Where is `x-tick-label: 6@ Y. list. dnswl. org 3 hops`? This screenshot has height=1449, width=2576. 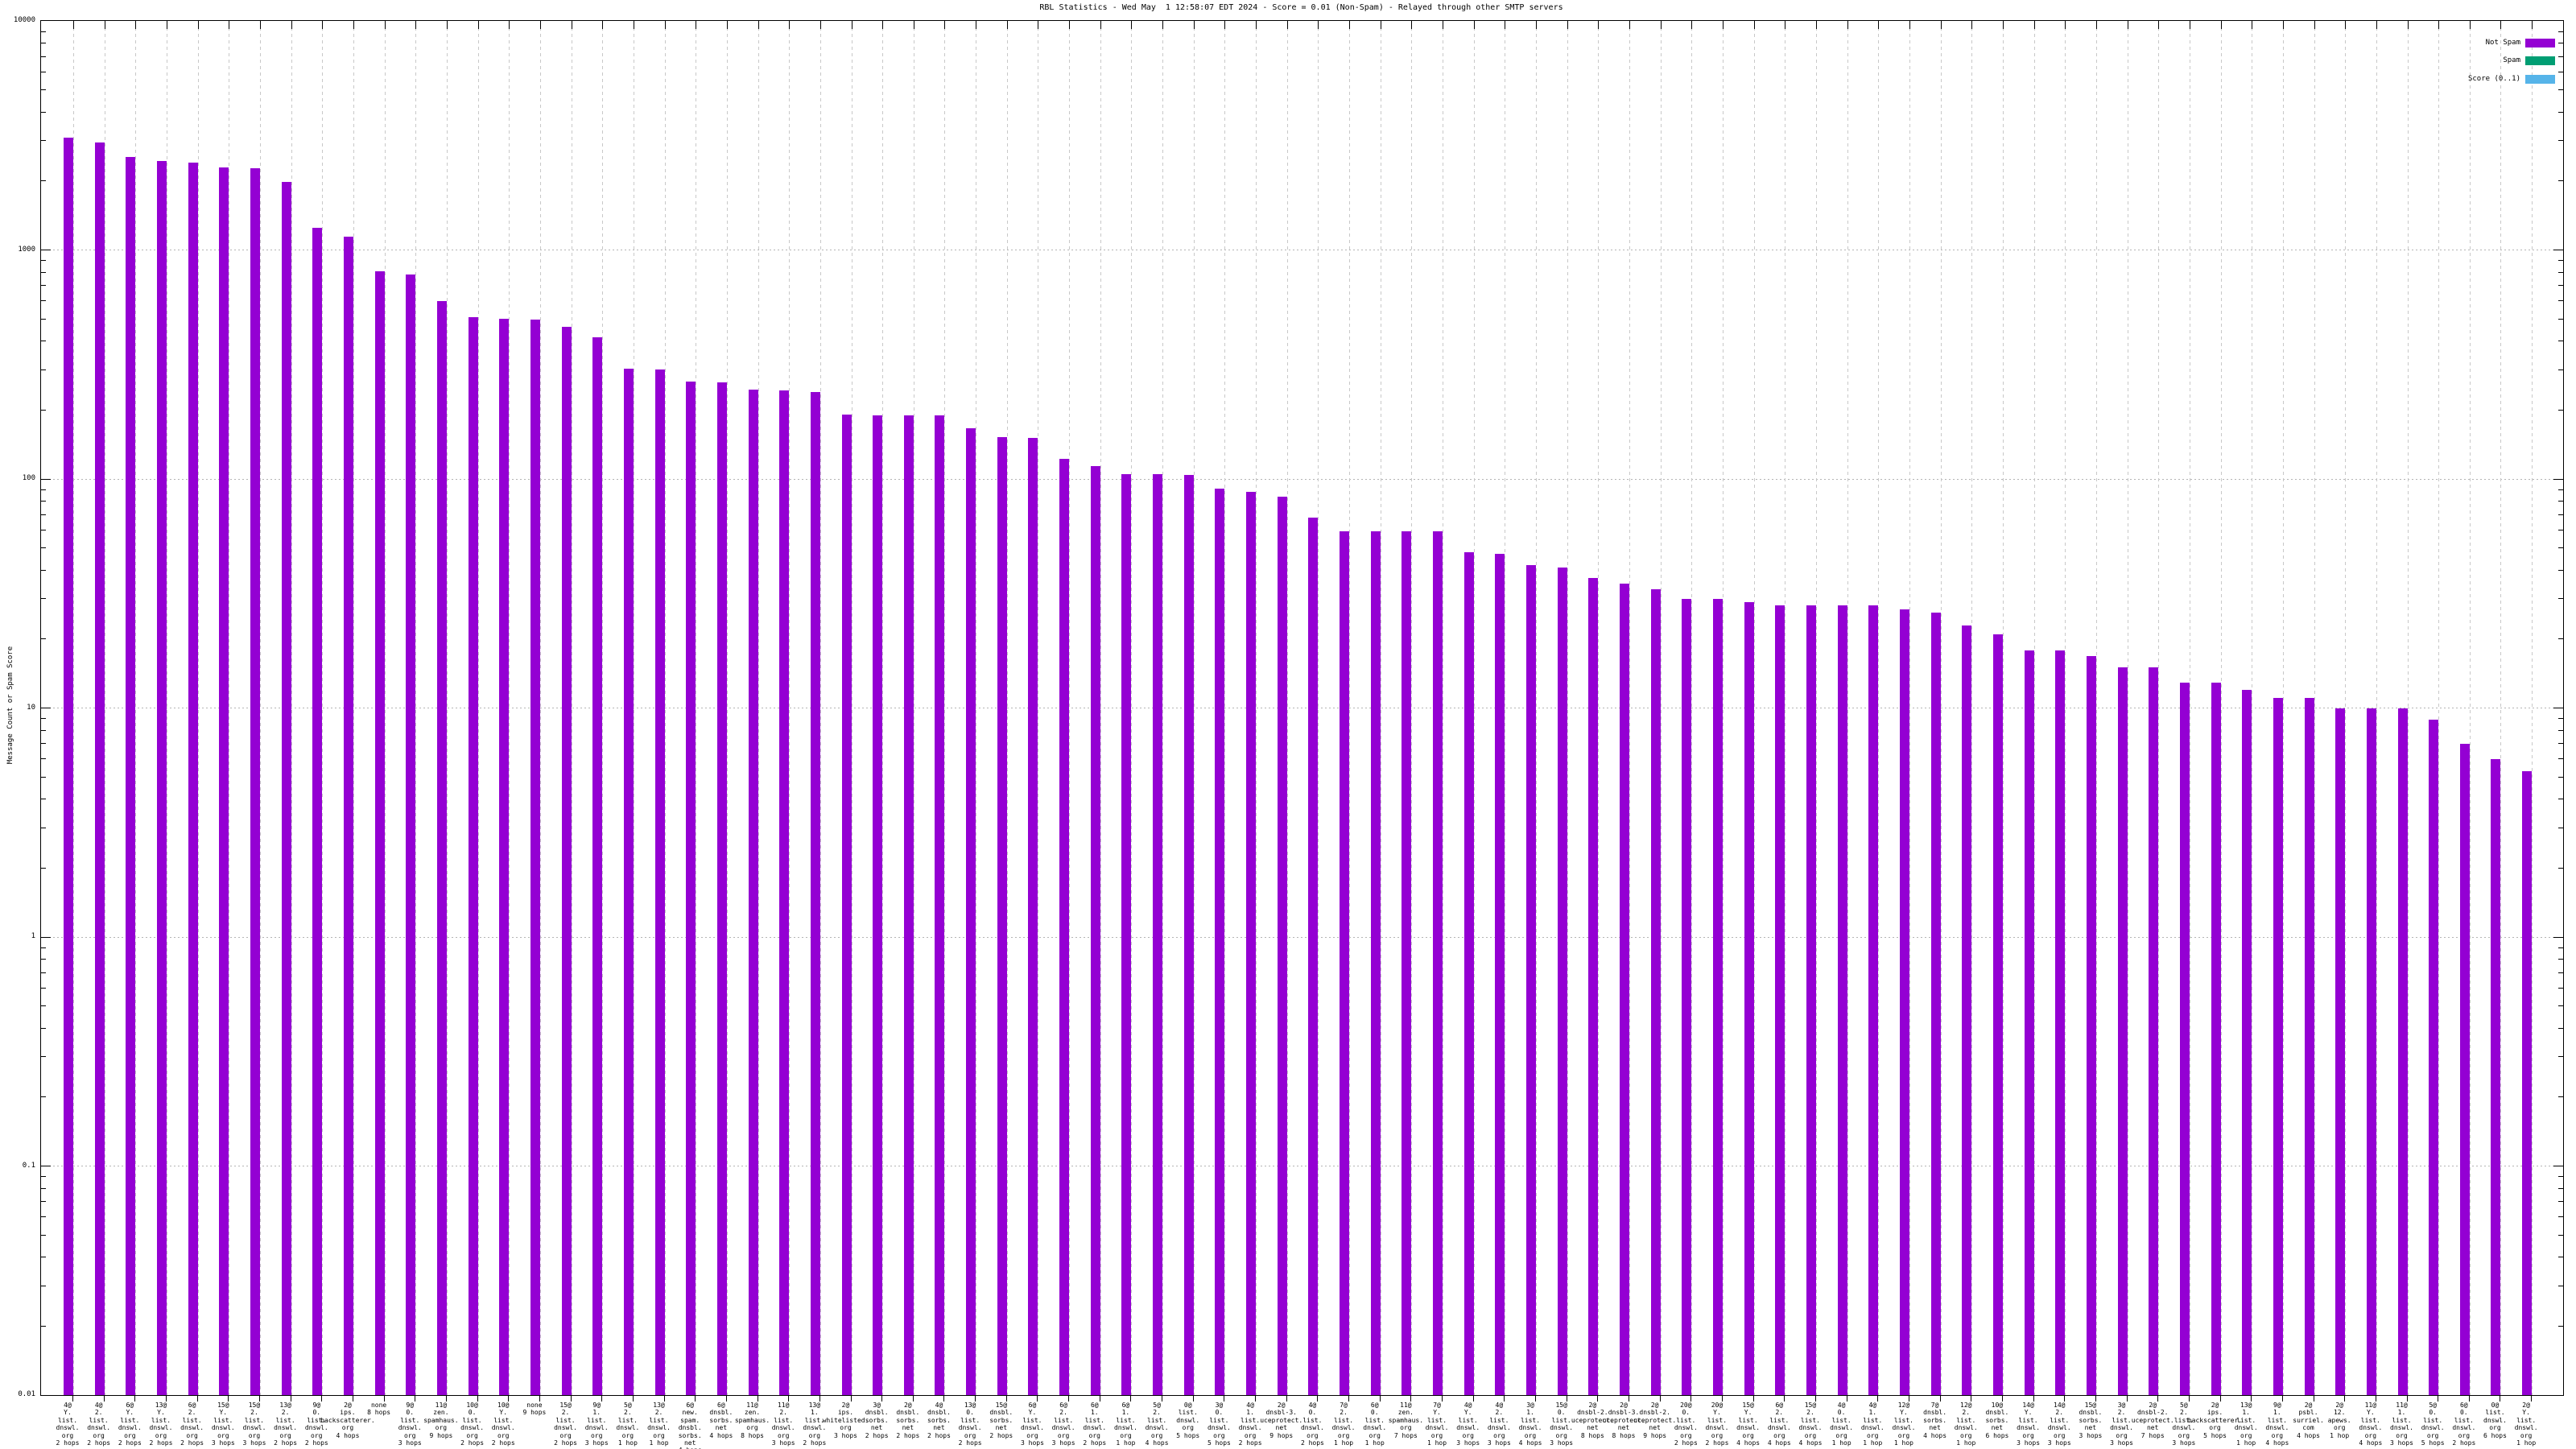
x-tick-label: 6@ Y. list. dnswl. org 3 hops is located at coordinates (1032, 1424).